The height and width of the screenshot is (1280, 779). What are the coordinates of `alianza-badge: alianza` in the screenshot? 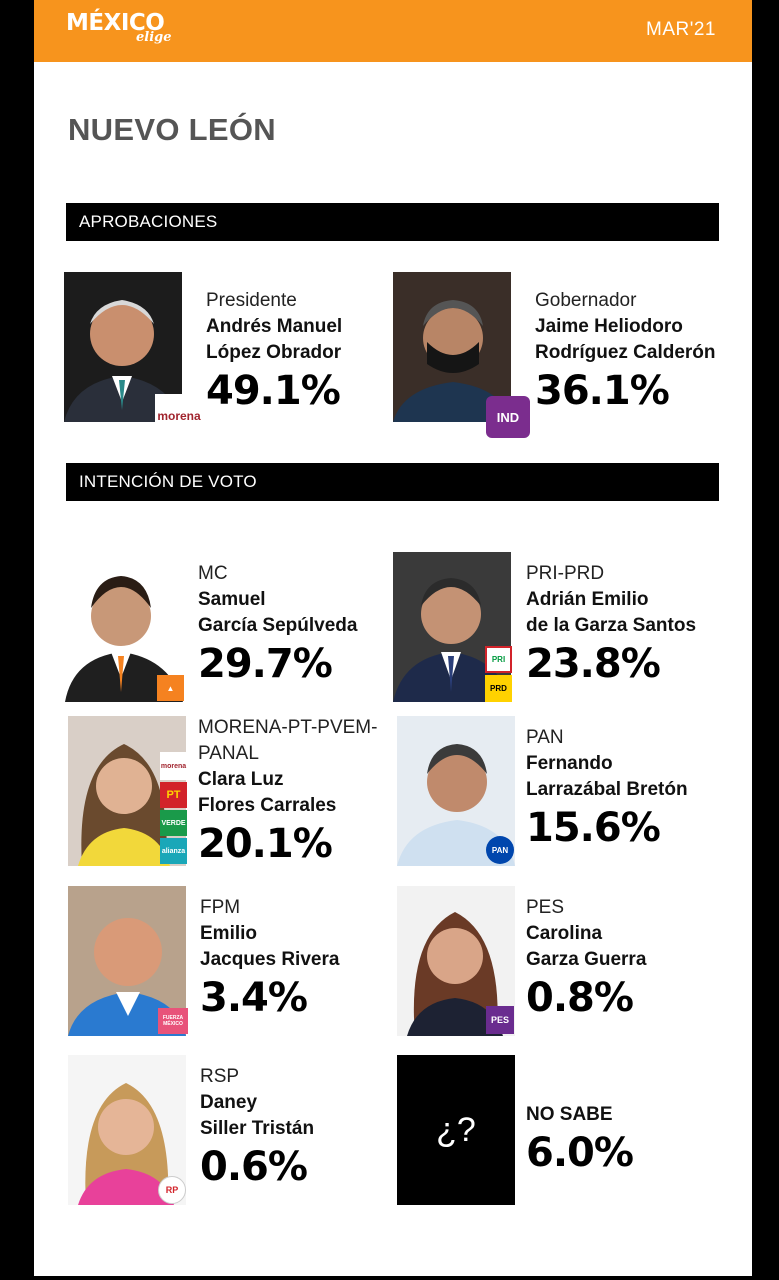 It's located at (173, 851).